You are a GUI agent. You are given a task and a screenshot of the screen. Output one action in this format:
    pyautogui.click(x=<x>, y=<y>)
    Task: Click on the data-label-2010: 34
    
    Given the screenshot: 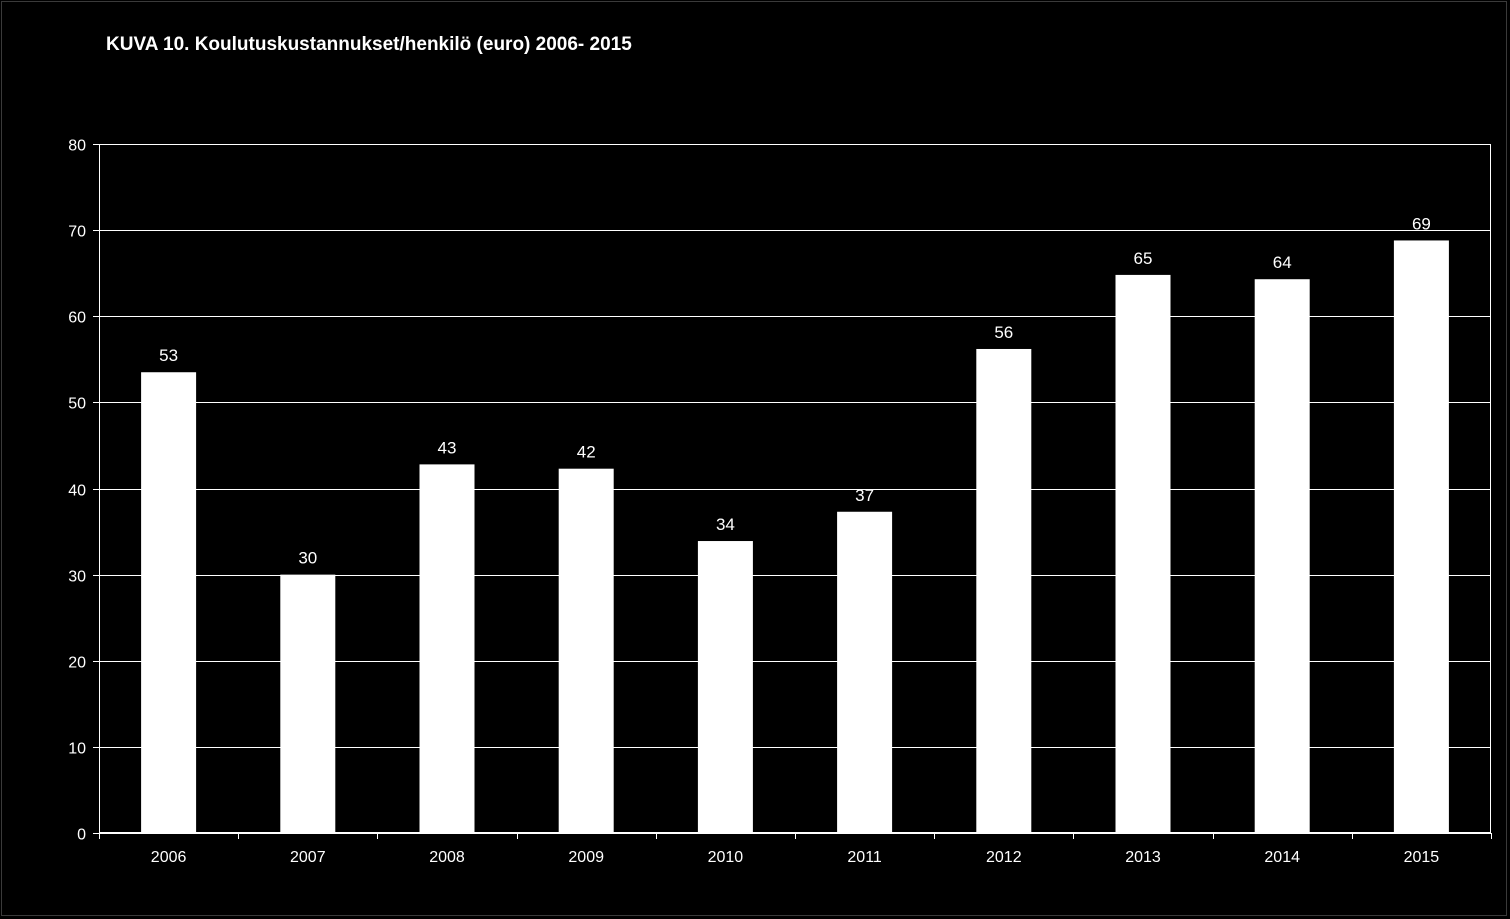 What is the action you would take?
    pyautogui.click(x=725, y=524)
    